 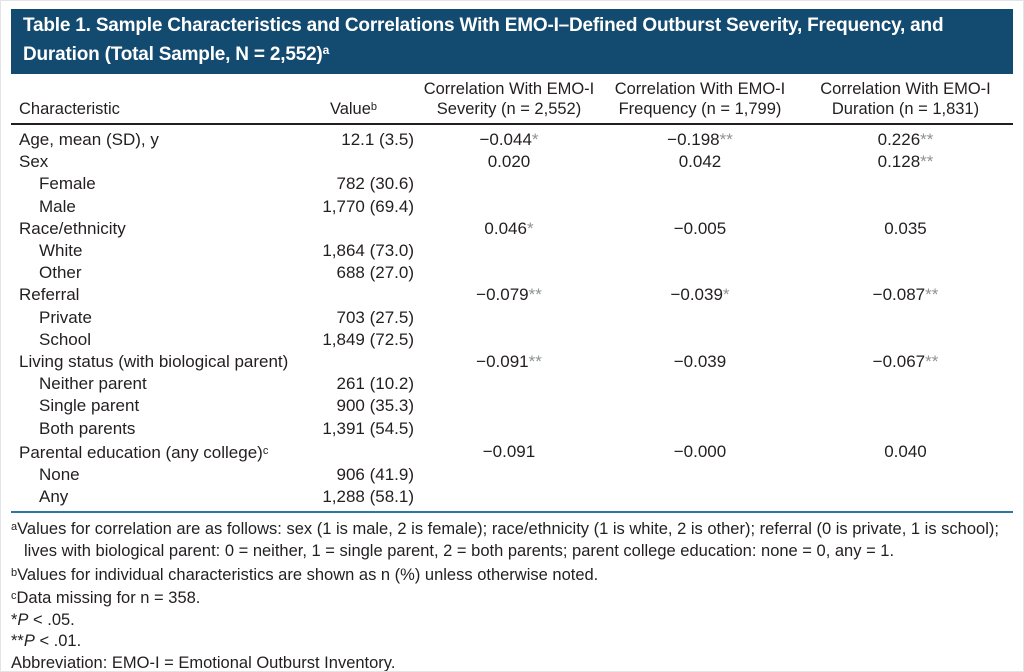 What do you see at coordinates (512, 207) in the screenshot?
I see `table-row: Male 1,770 (69.4)` at bounding box center [512, 207].